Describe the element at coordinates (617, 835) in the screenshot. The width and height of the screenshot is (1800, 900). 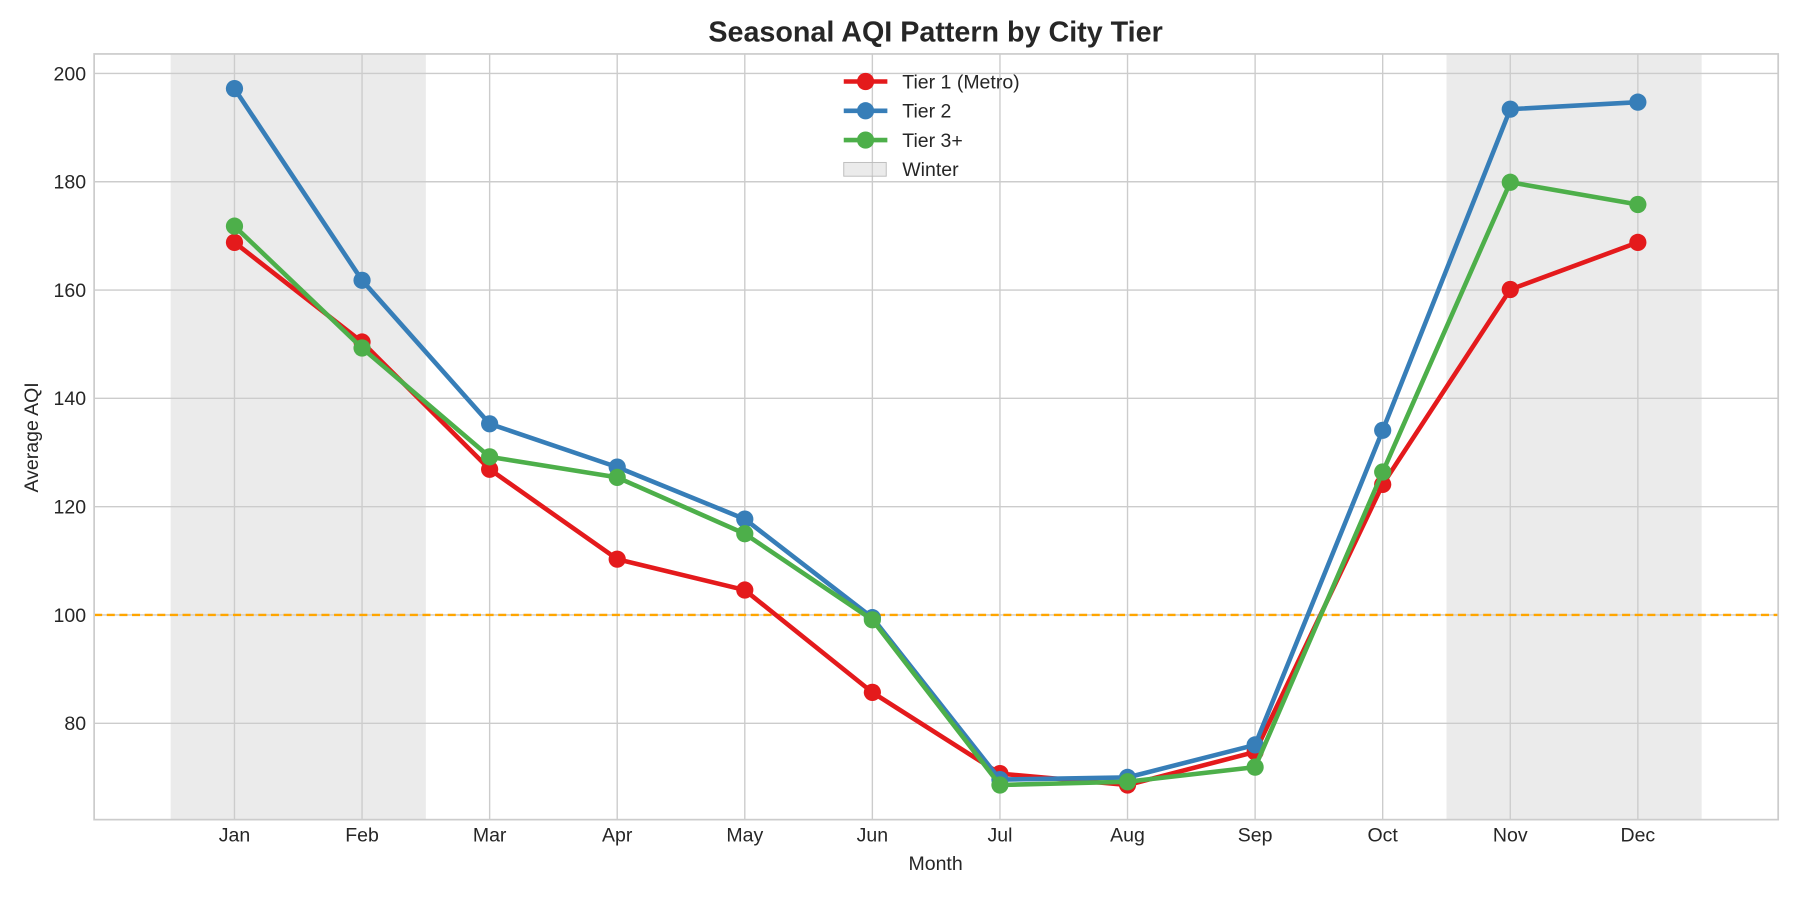
I see `x-tick-label: Apr` at that location.